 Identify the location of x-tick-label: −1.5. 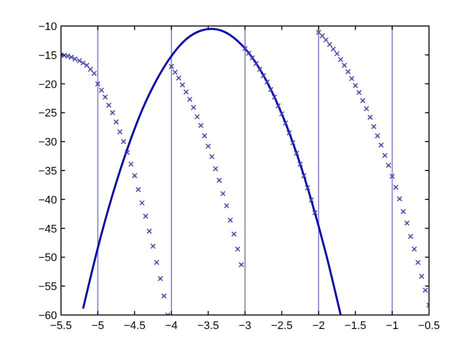
(355, 326).